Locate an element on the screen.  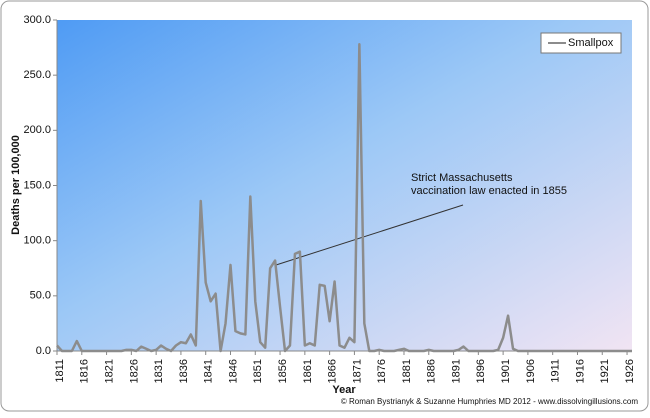
x-tick-label: 1821 is located at coordinates (109, 371).